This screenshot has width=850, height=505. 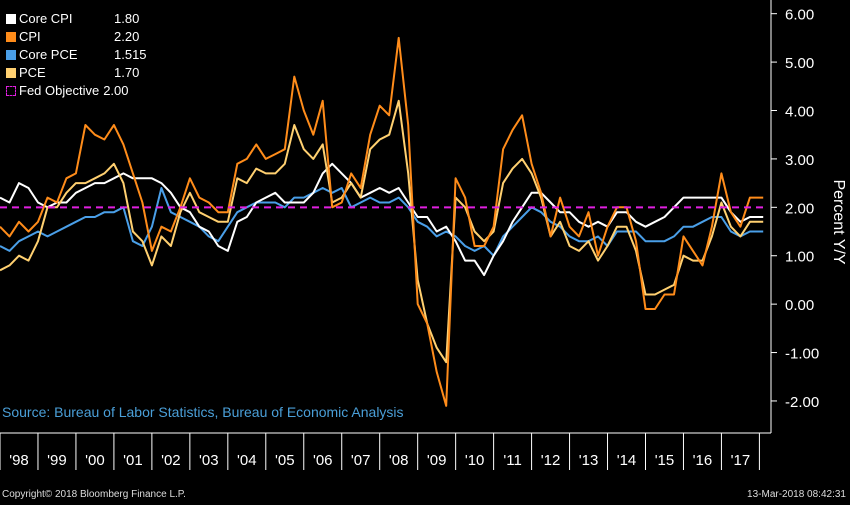 I want to click on legend-value: 1.80, so click(x=127, y=18).